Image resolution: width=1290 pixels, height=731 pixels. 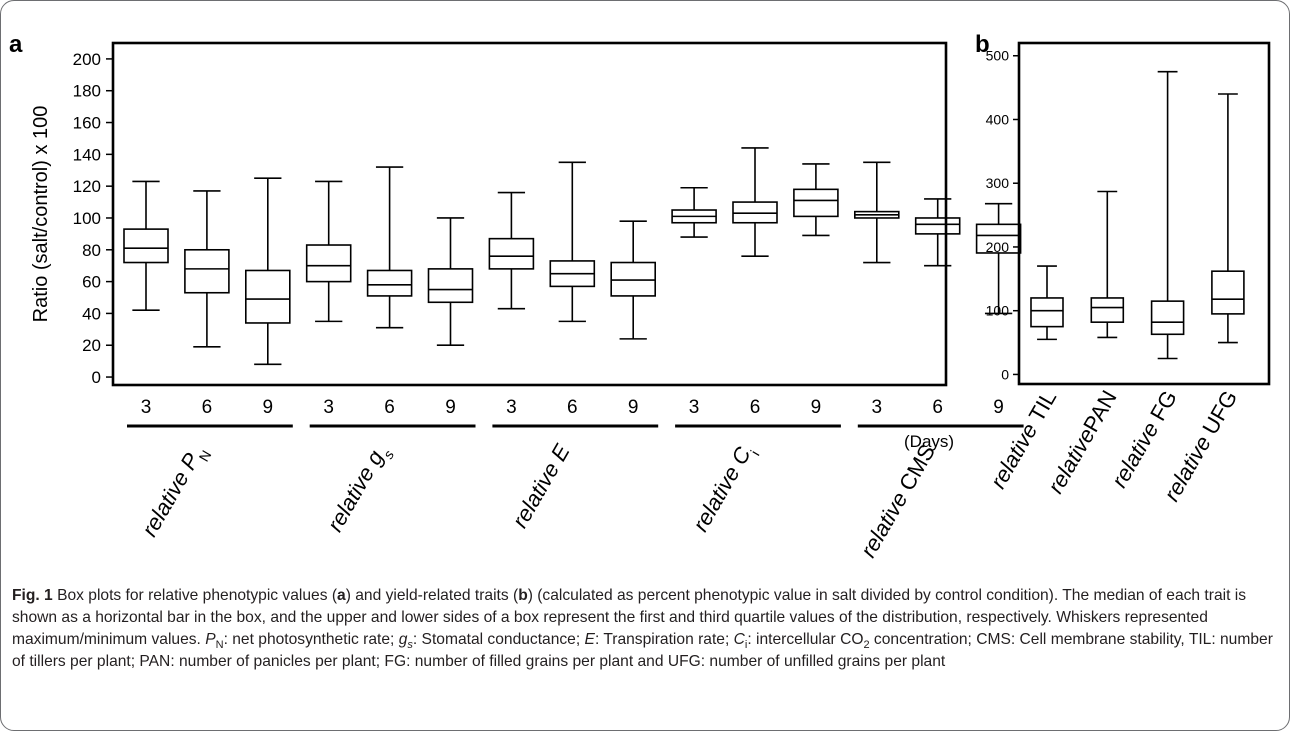 What do you see at coordinates (87, 218) in the screenshot?
I see `y-tick-label-a: 100` at bounding box center [87, 218].